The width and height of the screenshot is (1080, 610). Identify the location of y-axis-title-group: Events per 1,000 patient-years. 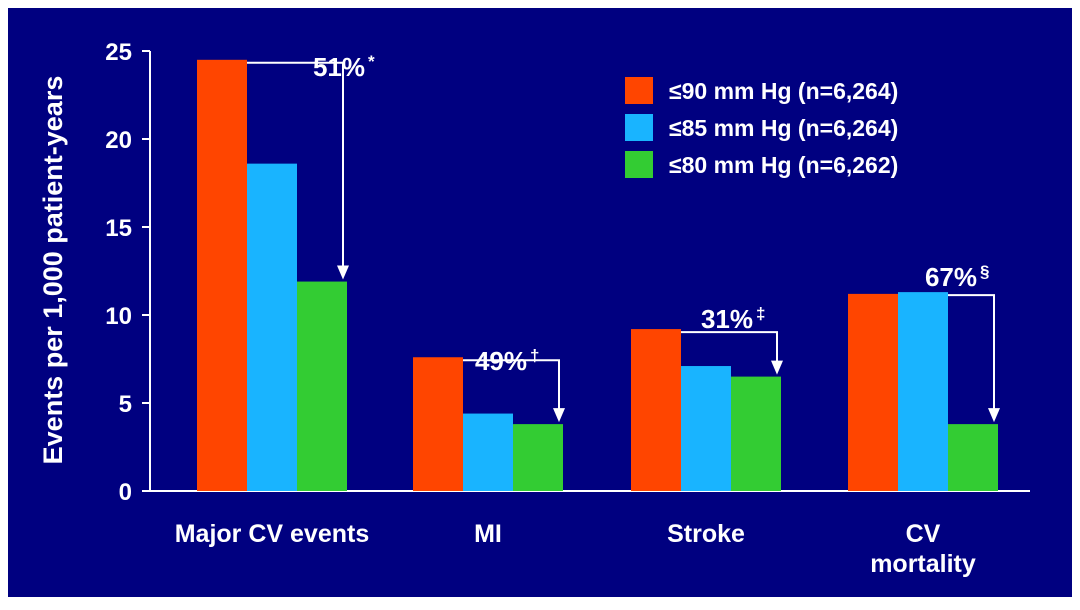
(53, 270).